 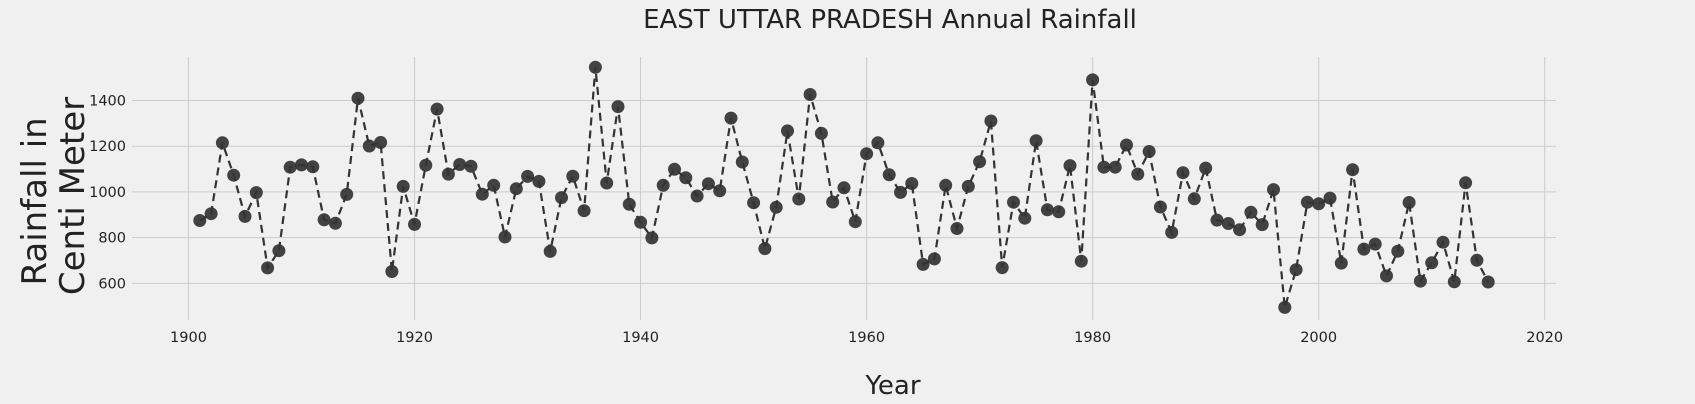 I want to click on y-axis-label-line-2: Centi Meter, so click(x=73, y=196).